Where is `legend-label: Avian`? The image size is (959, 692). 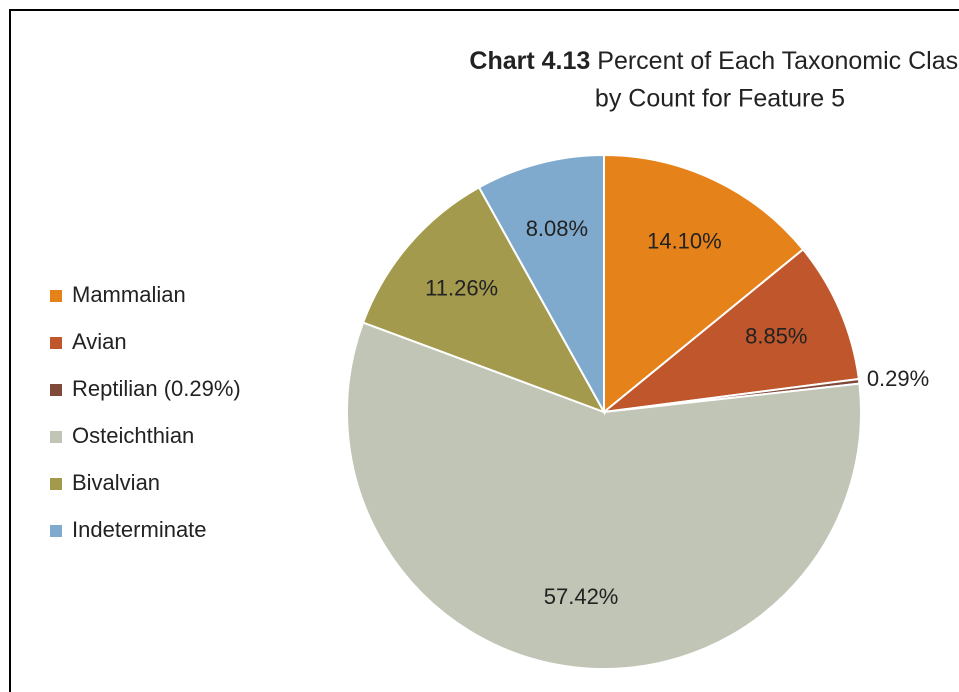
legend-label: Avian is located at coordinates (99, 341).